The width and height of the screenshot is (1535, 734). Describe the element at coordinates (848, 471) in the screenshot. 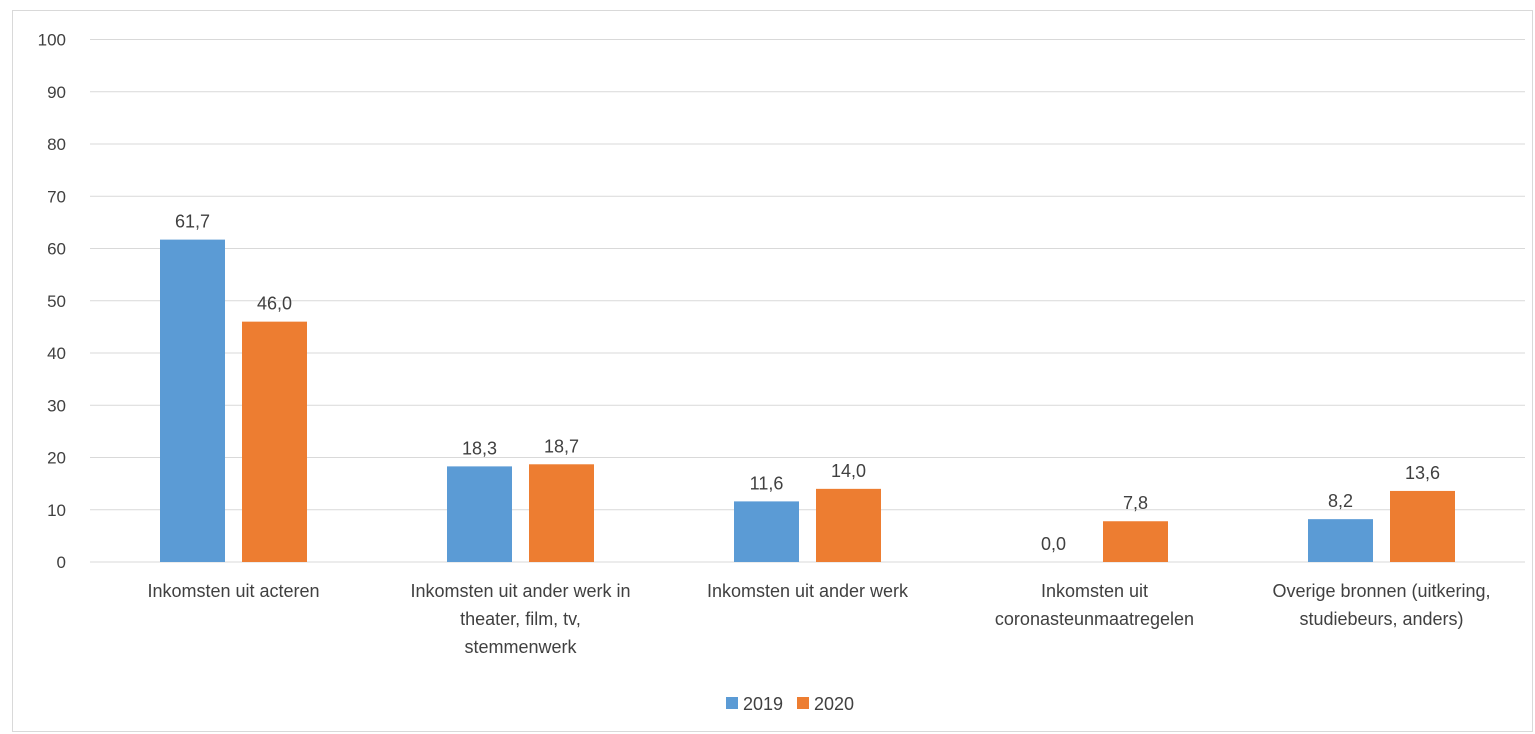

I see `data-label-2020-3: 14,0` at that location.